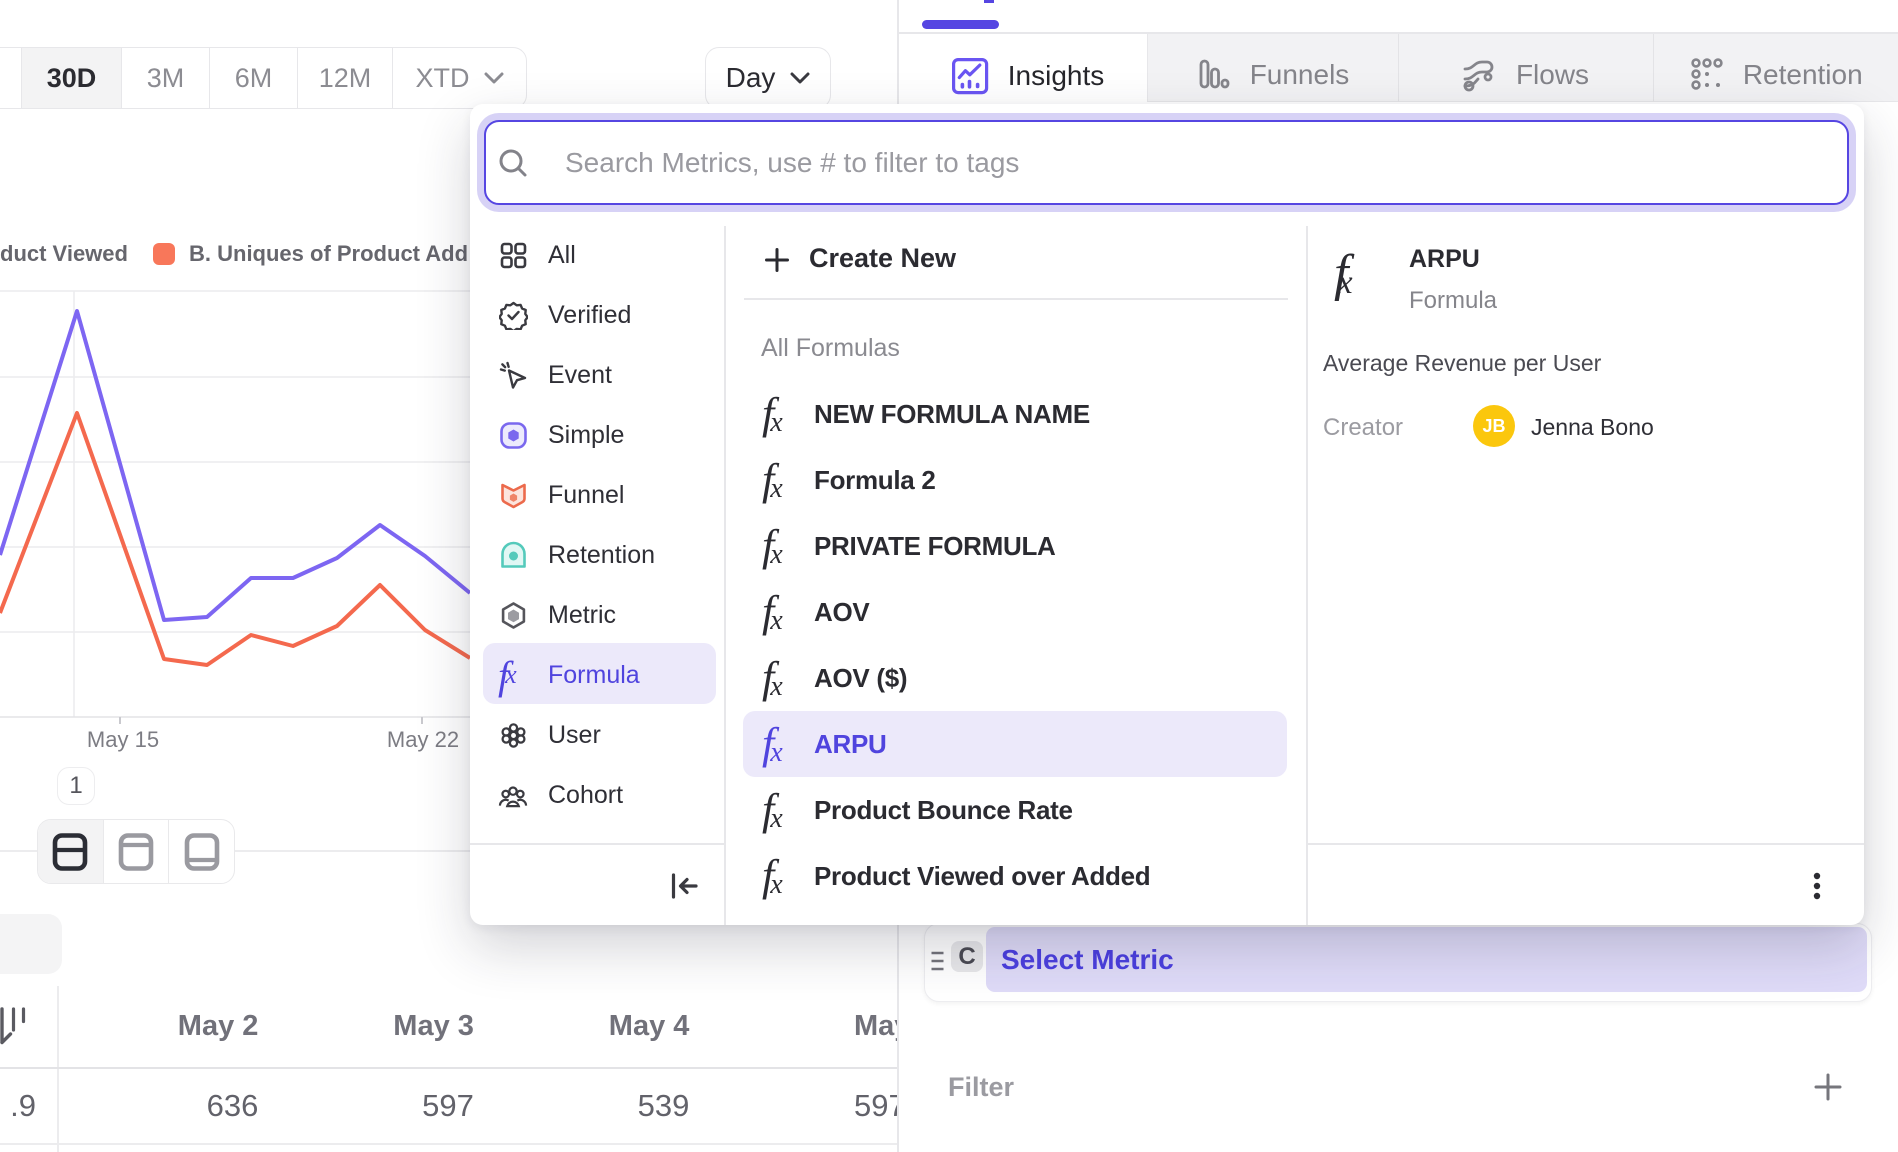 The width and height of the screenshot is (1898, 1152). Describe the element at coordinates (423, 739) in the screenshot. I see `svg-text: May 22` at that location.